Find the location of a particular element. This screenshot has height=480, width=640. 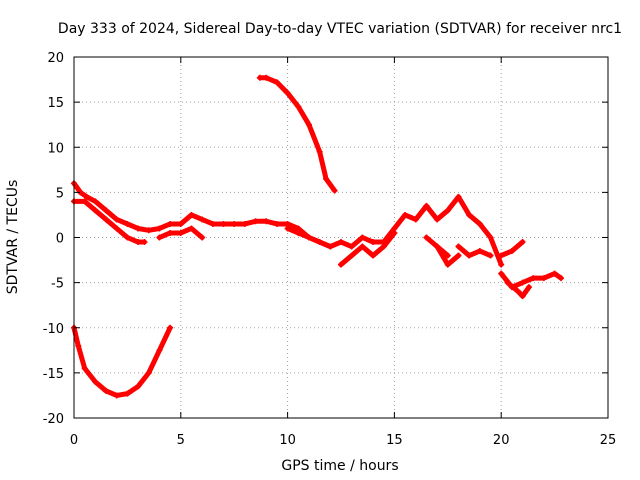

x-tick-label: 0 is located at coordinates (74, 440).